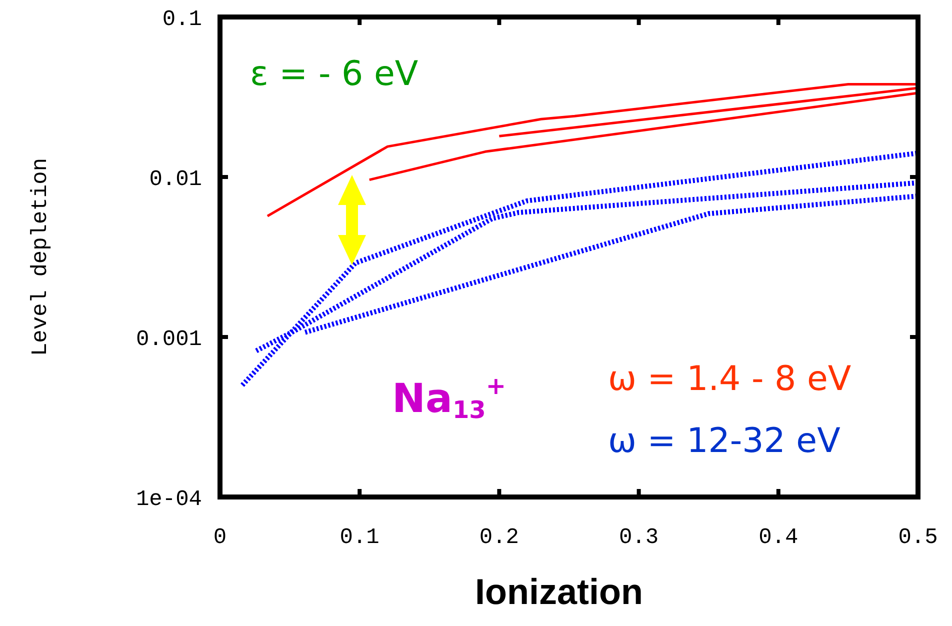  Describe the element at coordinates (220, 537) in the screenshot. I see `x-tick-label: 0` at that location.